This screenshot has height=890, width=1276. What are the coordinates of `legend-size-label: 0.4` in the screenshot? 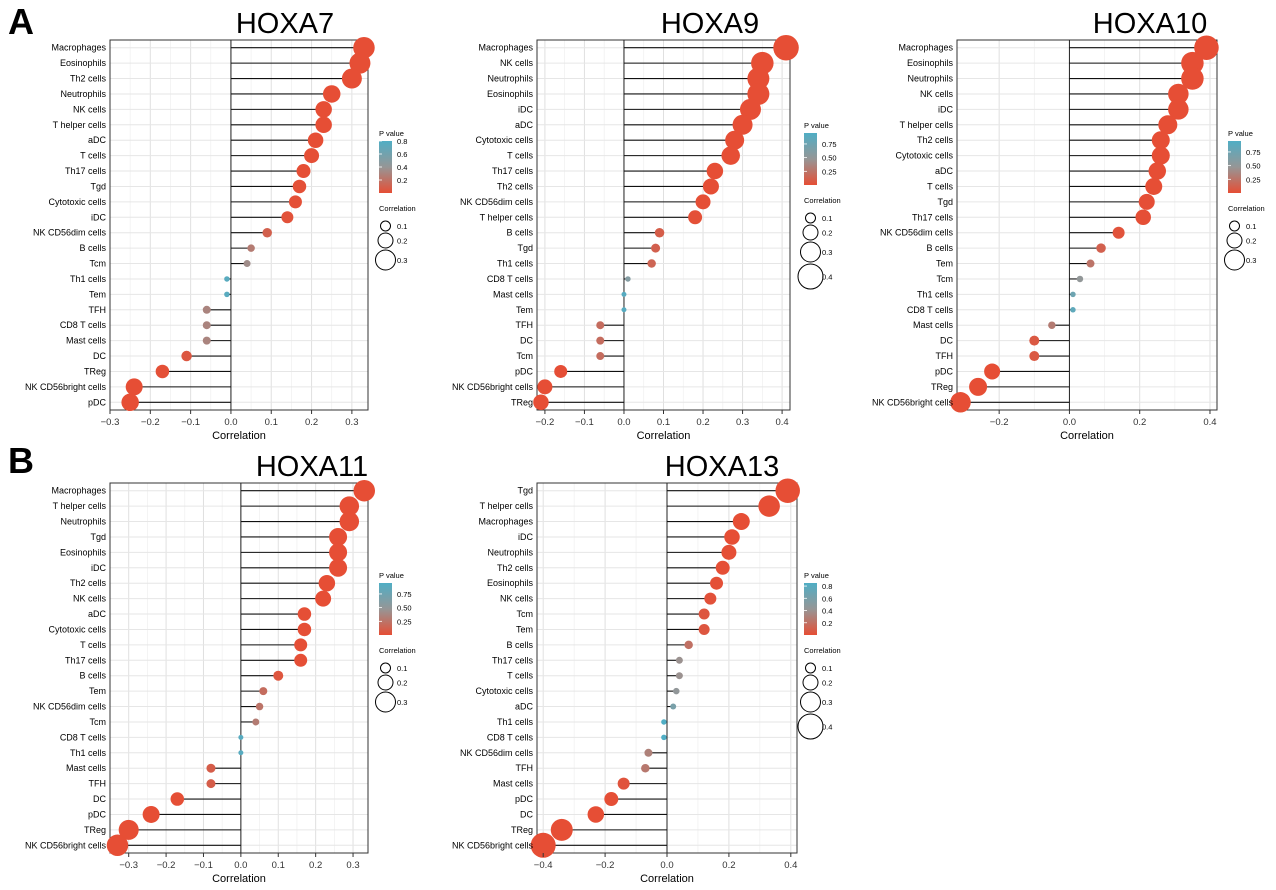 It's located at (827, 277).